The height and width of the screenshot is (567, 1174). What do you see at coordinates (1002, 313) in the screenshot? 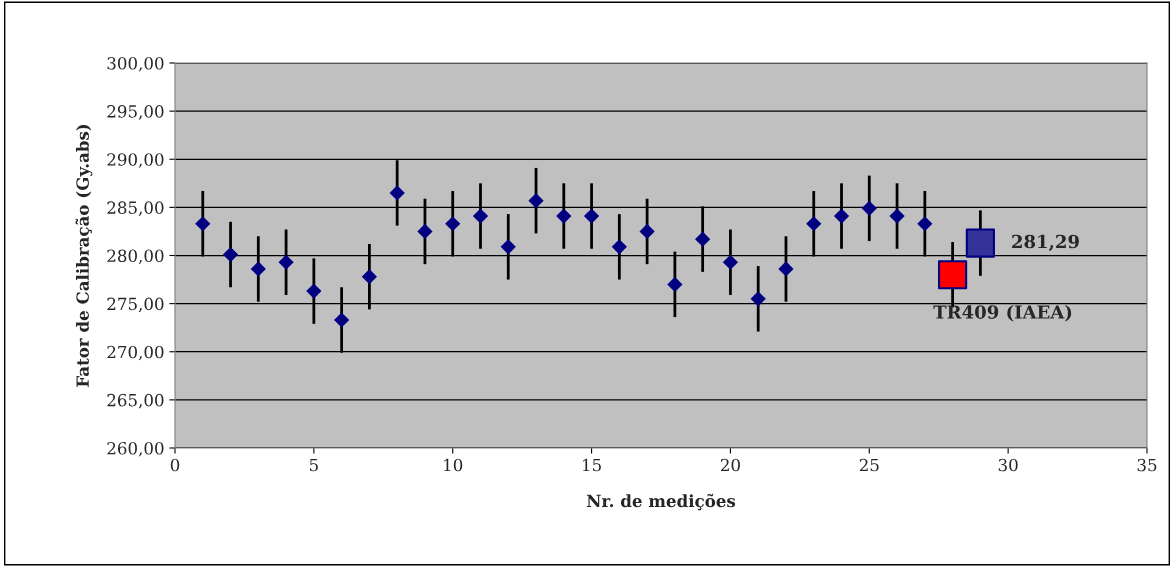
I see `annotation: TR409 (IAEA)` at bounding box center [1002, 313].